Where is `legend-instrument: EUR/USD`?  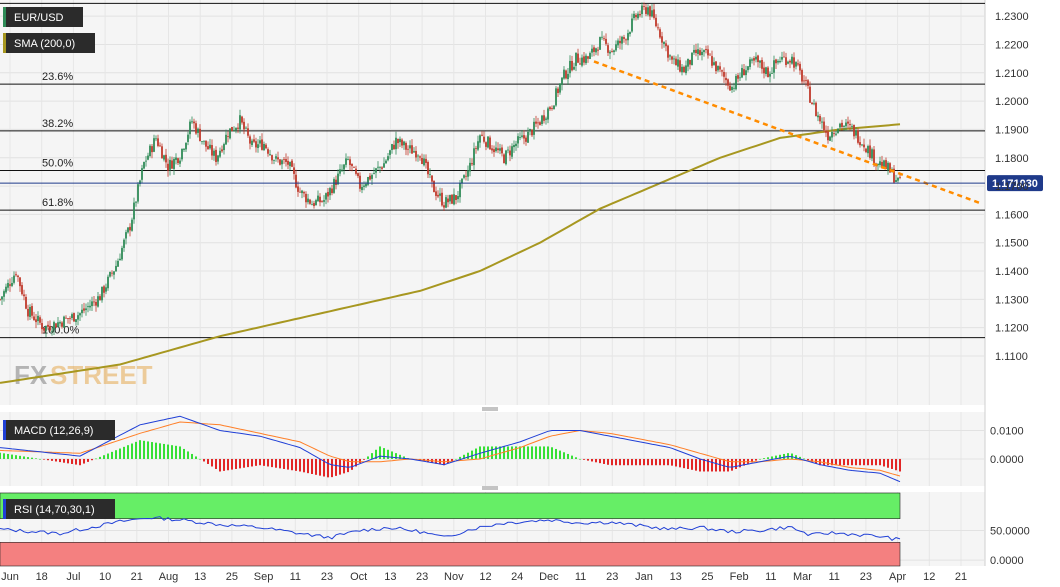 legend-instrument: EUR/USD is located at coordinates (43, 17).